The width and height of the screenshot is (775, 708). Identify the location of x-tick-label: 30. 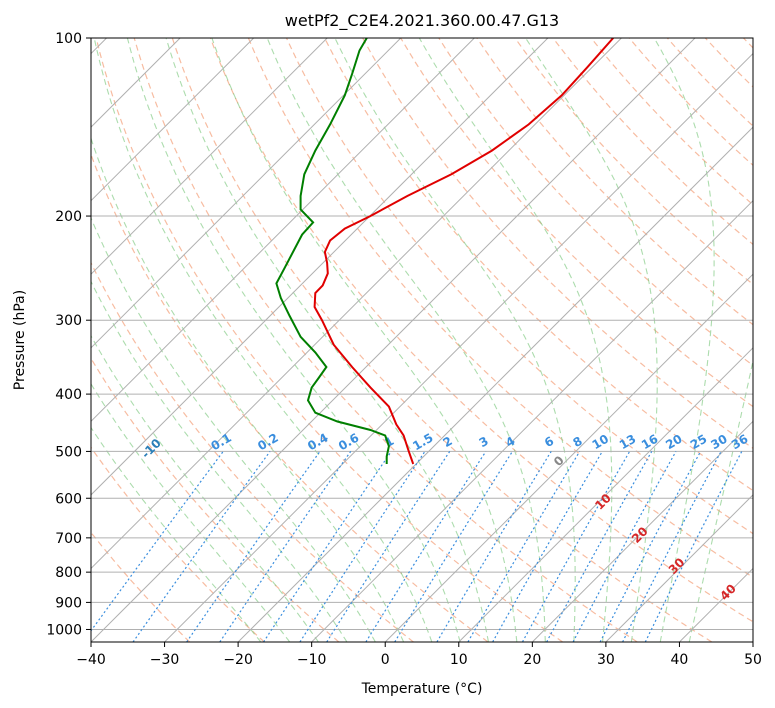
(606, 660).